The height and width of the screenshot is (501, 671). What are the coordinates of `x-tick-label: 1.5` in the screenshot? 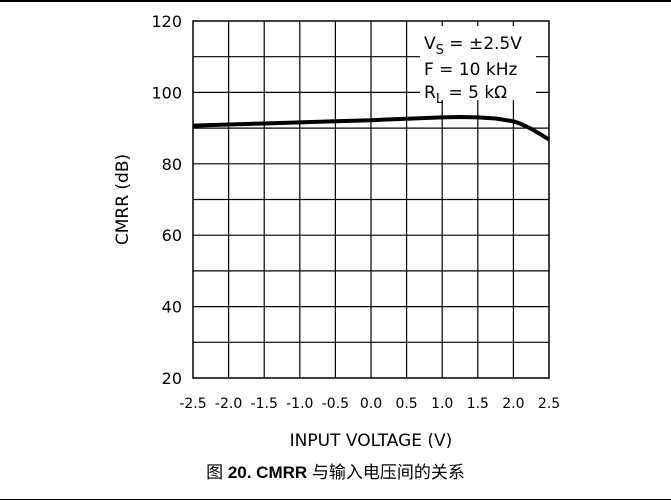 It's located at (478, 404).